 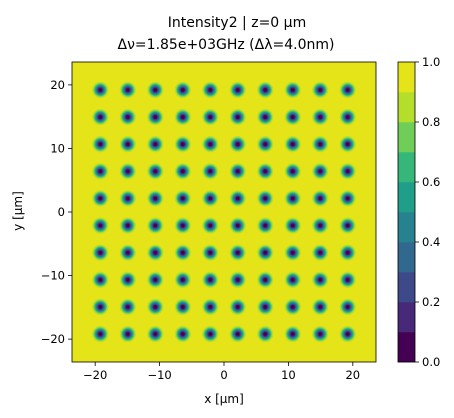 What do you see at coordinates (56, 212) in the screenshot?
I see `y-axis: −20 −10 0 10 20` at bounding box center [56, 212].